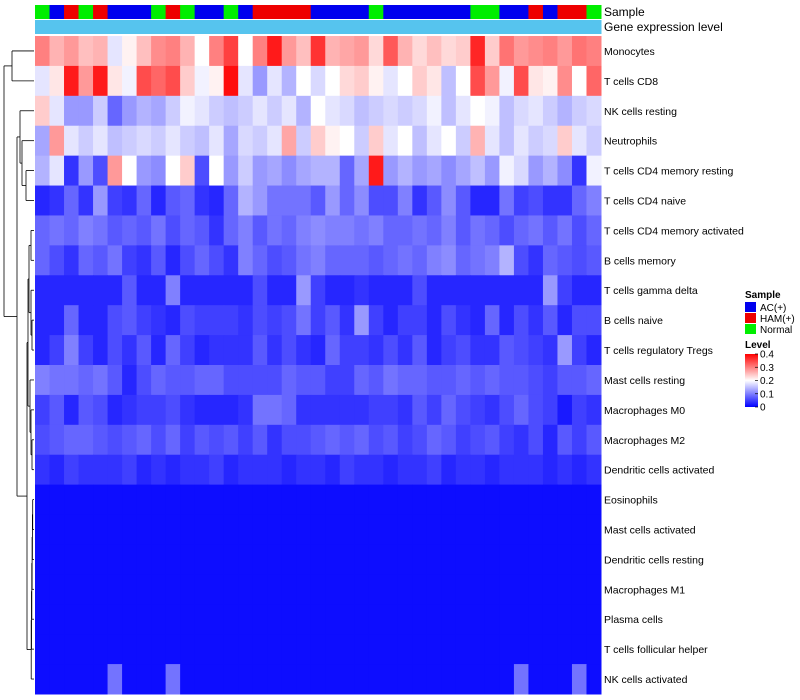 The height and width of the screenshot is (700, 800). Describe the element at coordinates (631, 501) in the screenshot. I see `row-label: Eosinophils` at that location.